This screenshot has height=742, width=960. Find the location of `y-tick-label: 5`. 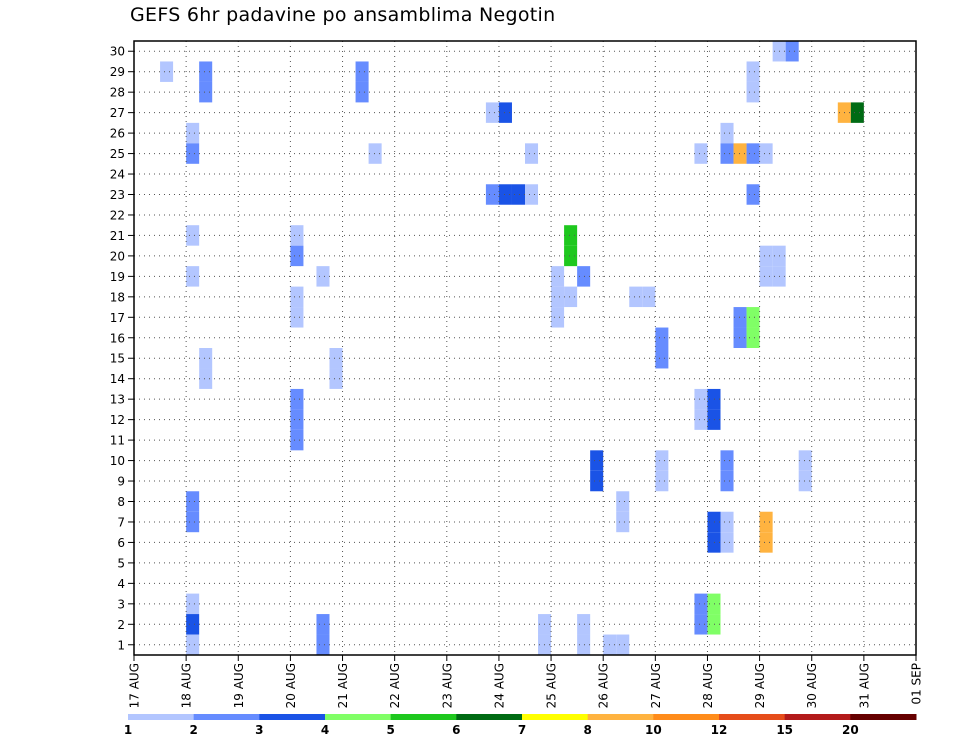

y-tick-label: 5 is located at coordinates (121, 563).